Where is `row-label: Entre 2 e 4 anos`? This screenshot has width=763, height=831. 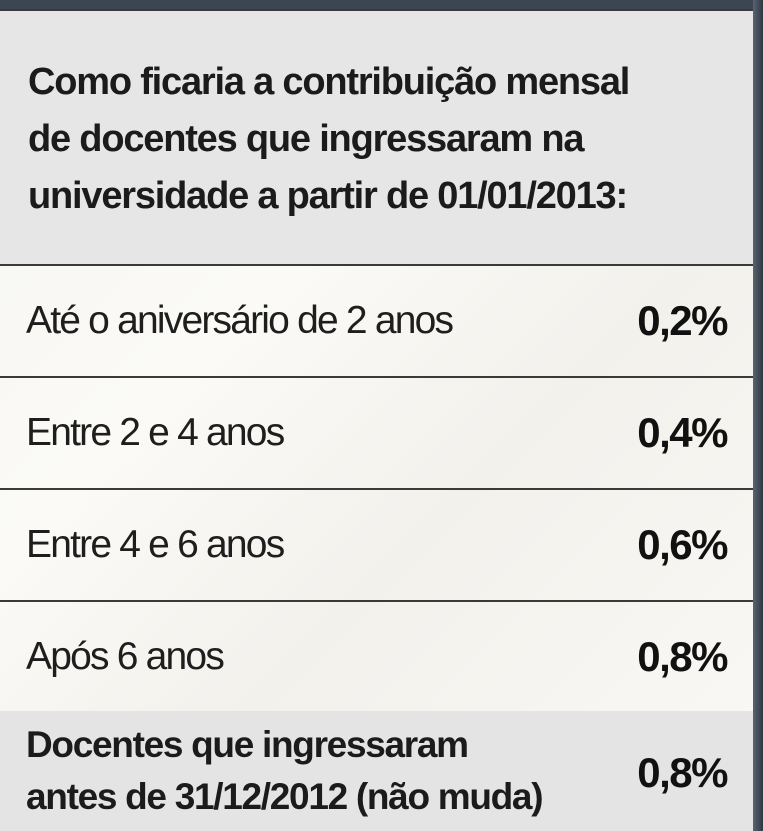 row-label: Entre 2 e 4 anos is located at coordinates (155, 432).